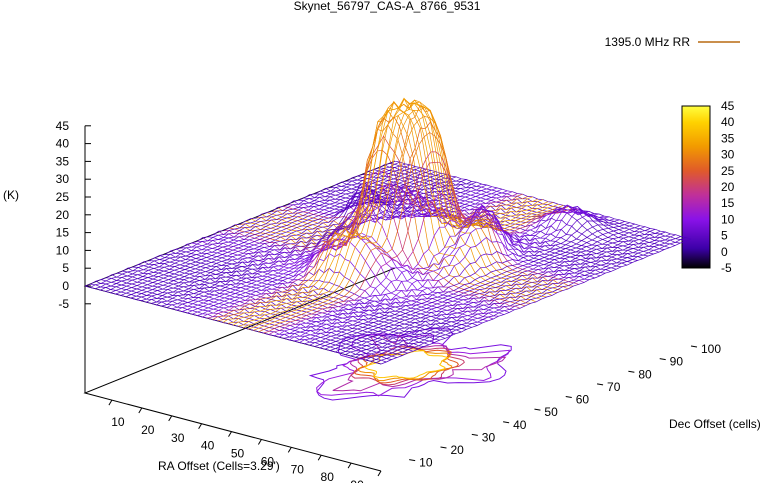 Image resolution: width=775 pixels, height=483 pixels. What do you see at coordinates (63, 197) in the screenshot?
I see `z-tick-label: 25` at bounding box center [63, 197].